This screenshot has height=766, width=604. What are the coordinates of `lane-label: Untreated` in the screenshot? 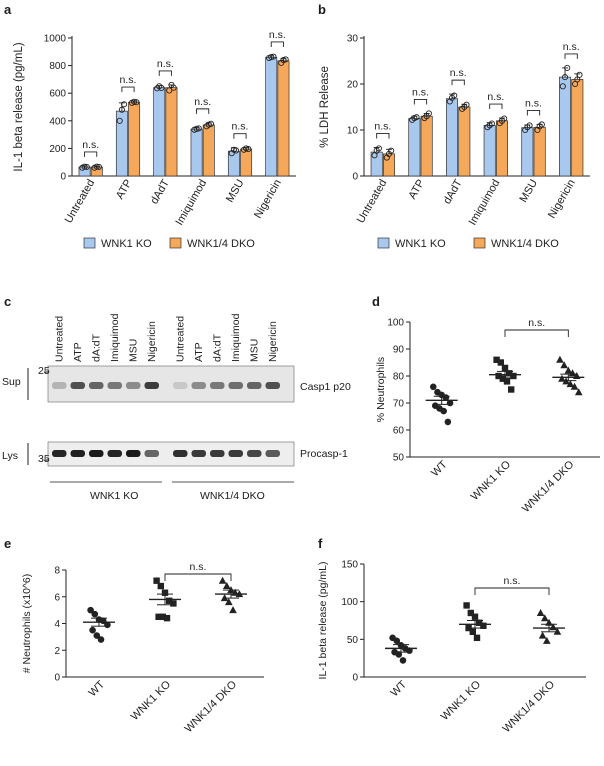 It's located at (180, 339).